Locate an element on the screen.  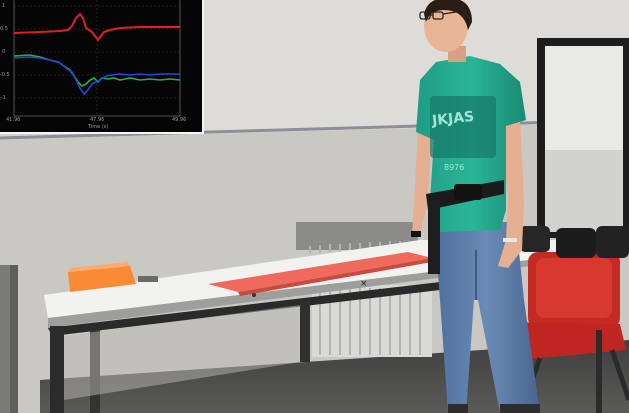
y-tick-neg-1: -1 is located at coordinates (3, 98).